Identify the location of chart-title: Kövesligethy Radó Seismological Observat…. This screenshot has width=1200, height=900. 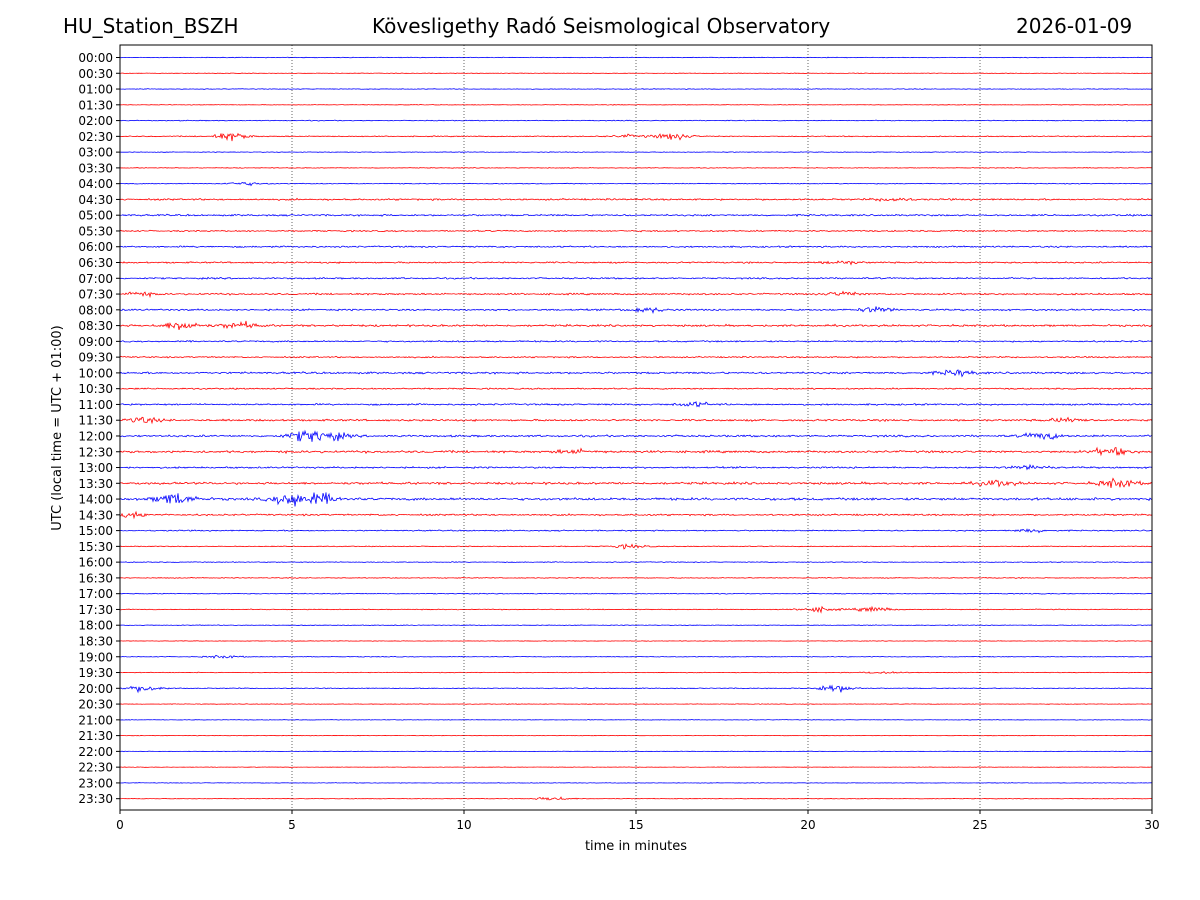
(601, 26).